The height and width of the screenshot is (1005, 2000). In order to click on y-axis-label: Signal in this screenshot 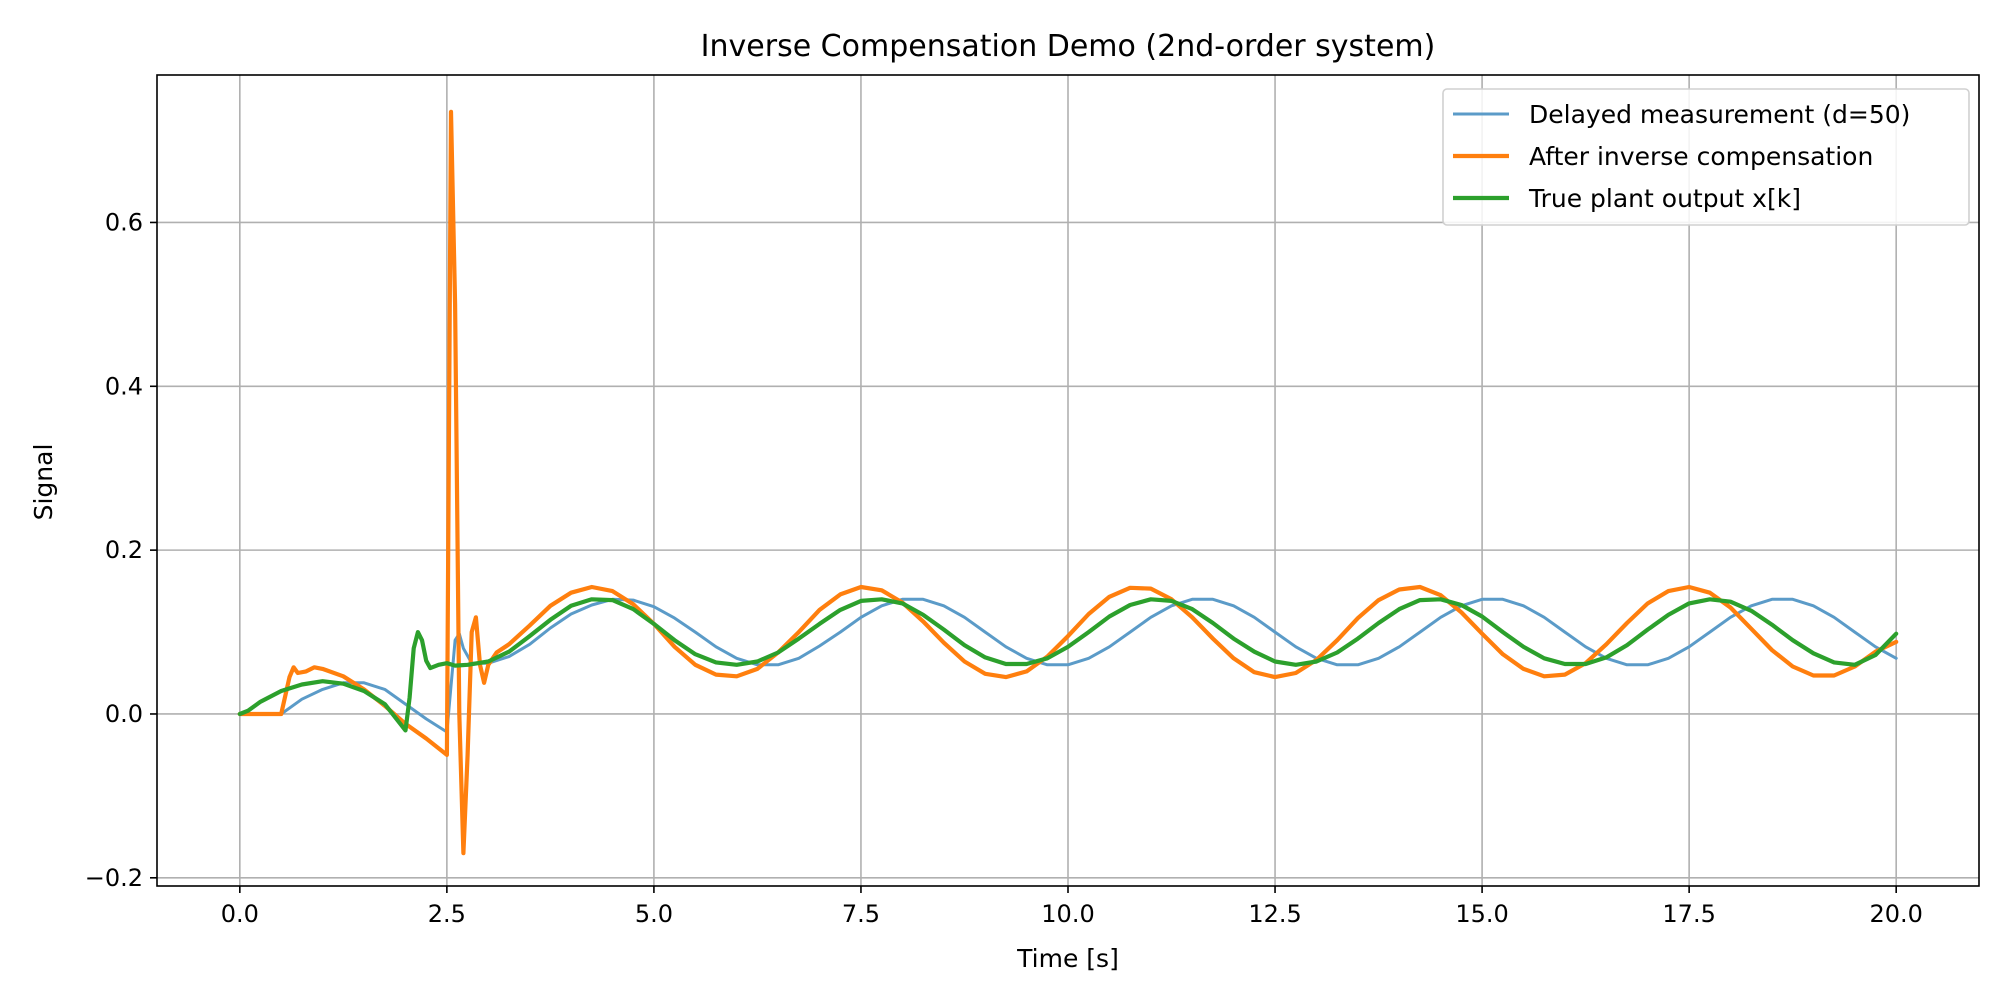, I will do `click(43, 482)`.